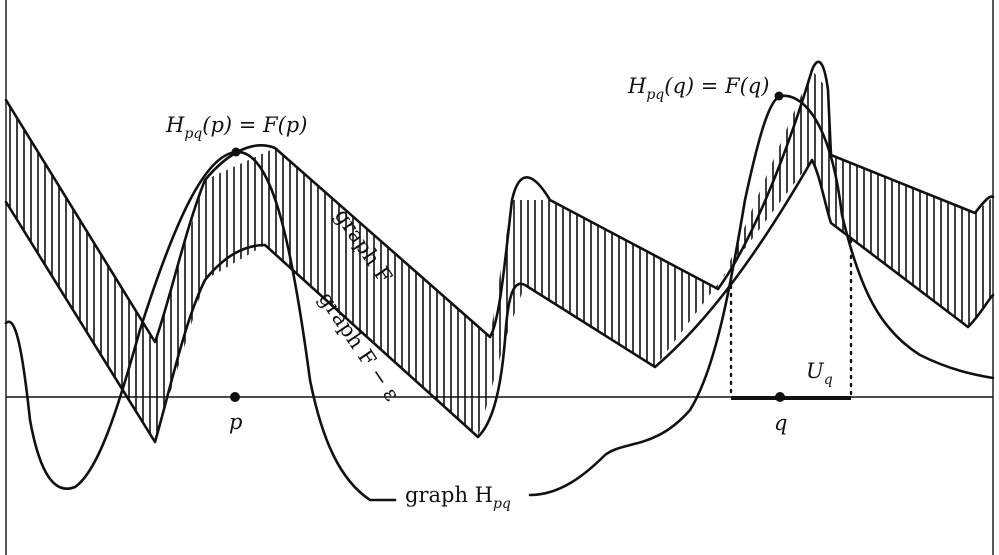 The height and width of the screenshot is (555, 999). Describe the element at coordinates (235, 422) in the screenshot. I see `point-p-label: p` at that location.